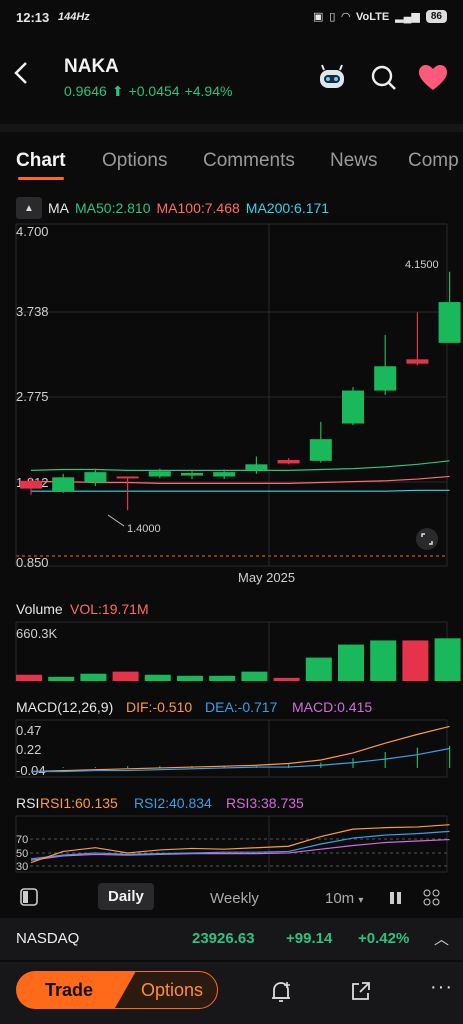 The height and width of the screenshot is (1024, 463). I want to click on options-button-label: Options, so click(172, 989).